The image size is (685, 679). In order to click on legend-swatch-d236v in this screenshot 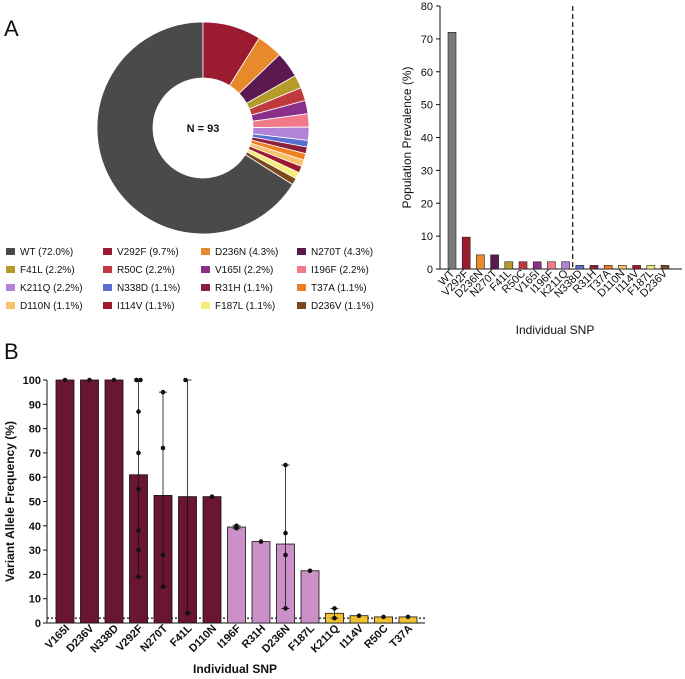, I will do `click(301, 305)`.